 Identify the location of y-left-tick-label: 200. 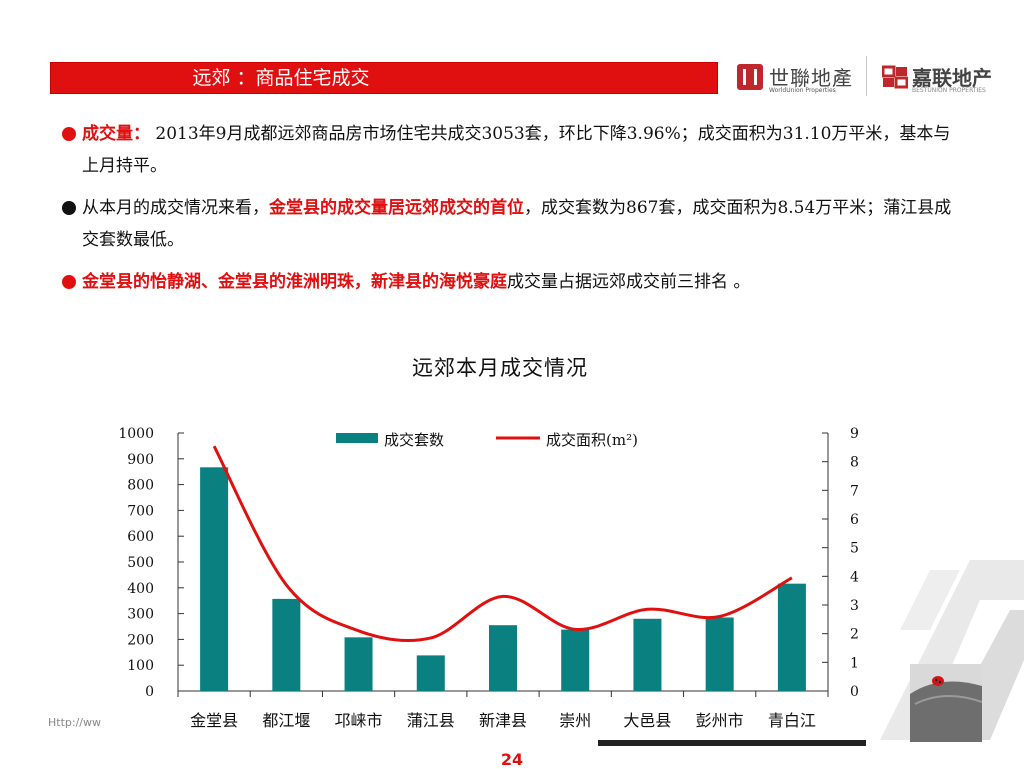
(140, 640).